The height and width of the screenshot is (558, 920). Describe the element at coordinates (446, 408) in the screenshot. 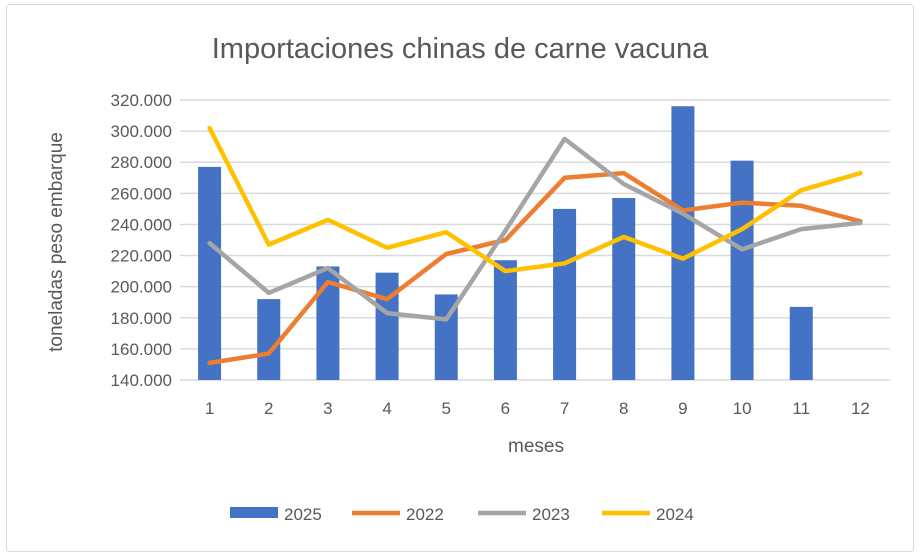

I see `x-tick-label: 5` at that location.